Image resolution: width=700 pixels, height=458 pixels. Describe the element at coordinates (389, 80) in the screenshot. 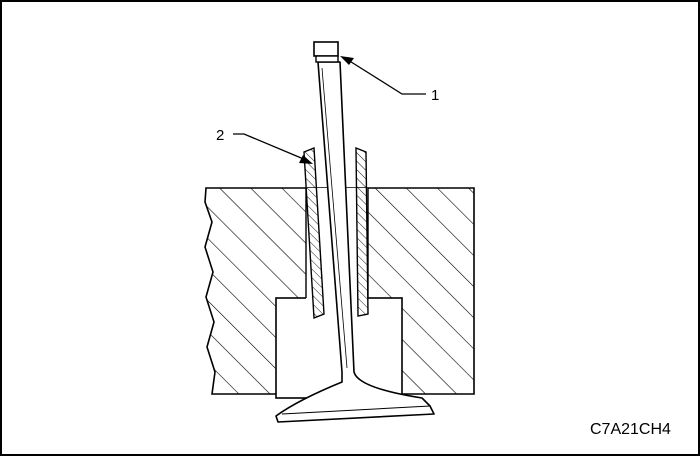

I see `callout-1: 1` at that location.